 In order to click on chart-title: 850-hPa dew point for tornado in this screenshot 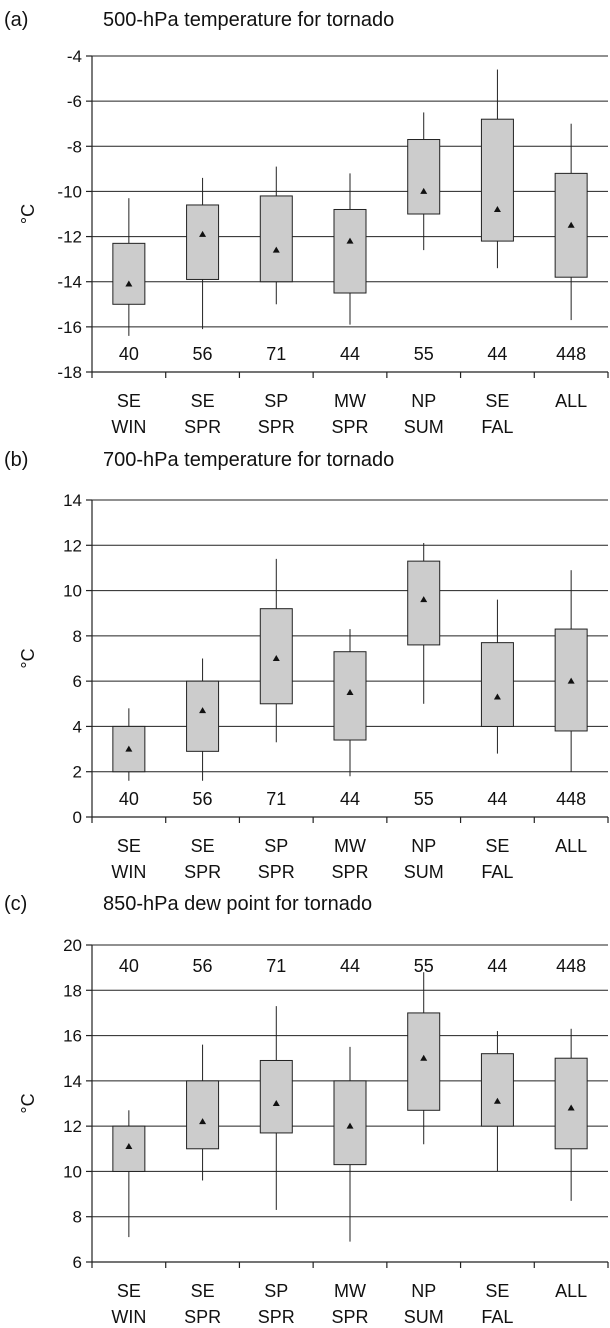, I will do `click(237, 904)`.